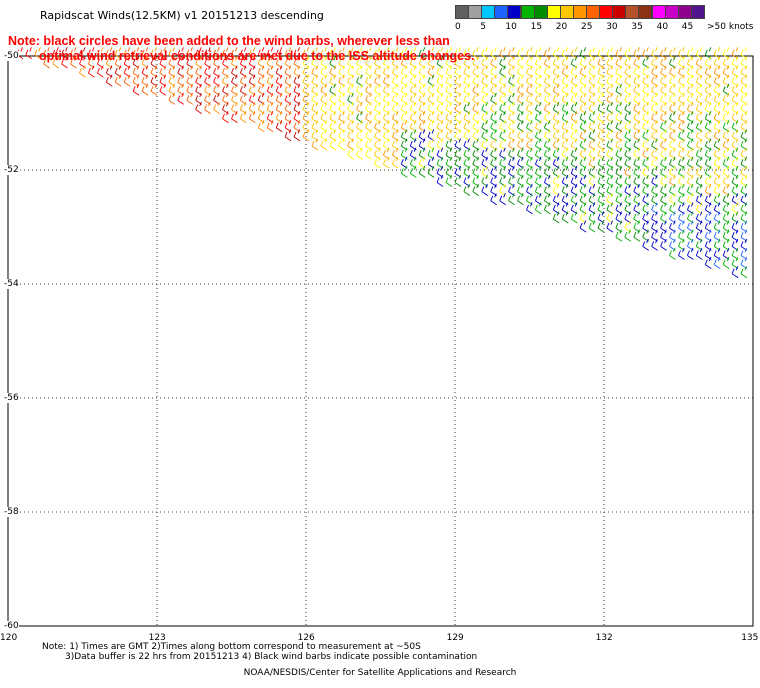 The height and width of the screenshot is (688, 760). What do you see at coordinates (637, 27) in the screenshot?
I see `colorbar-label: 35` at bounding box center [637, 27].